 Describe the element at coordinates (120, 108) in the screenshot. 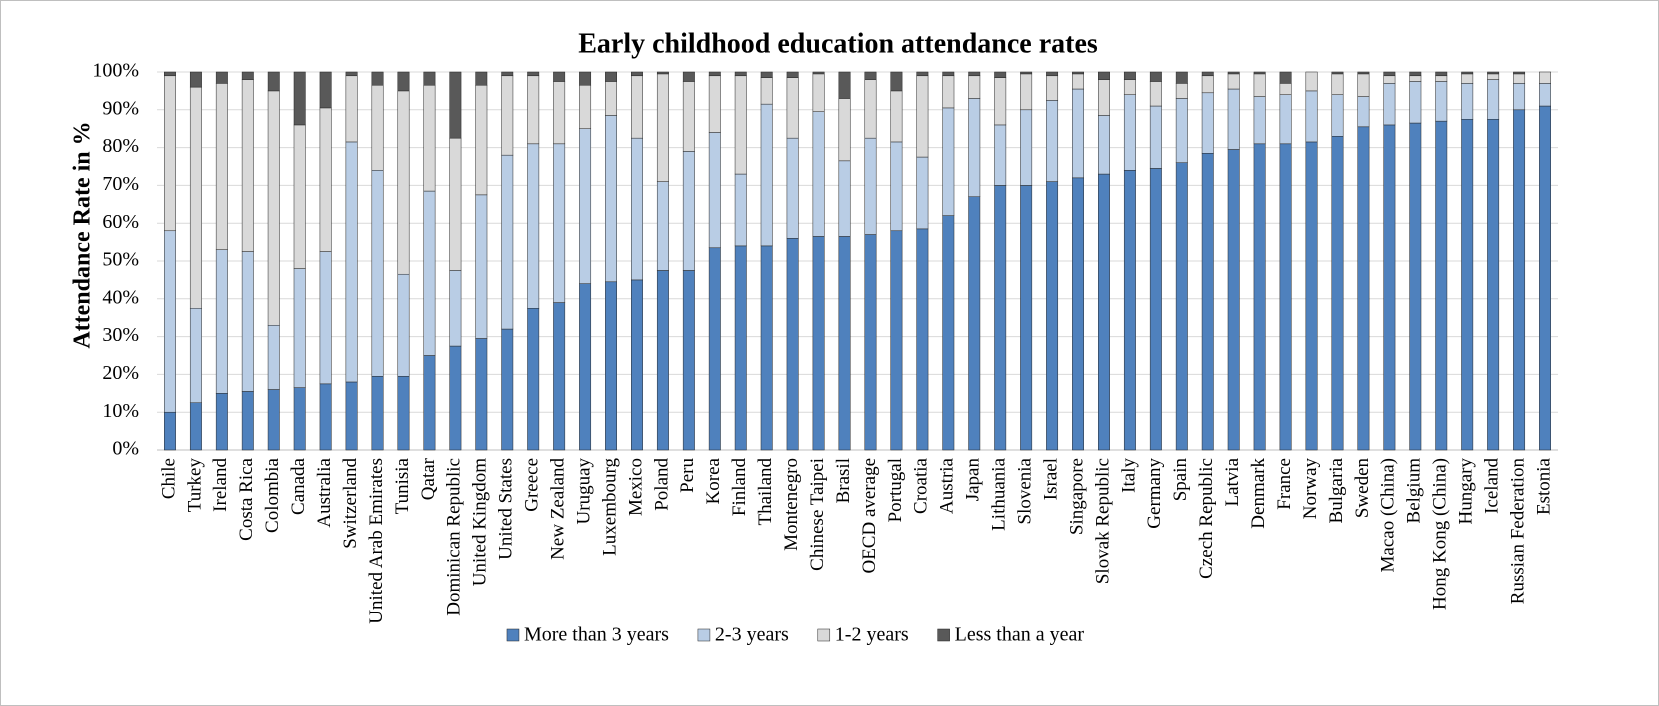

I see `y-tick-label: 90%` at that location.